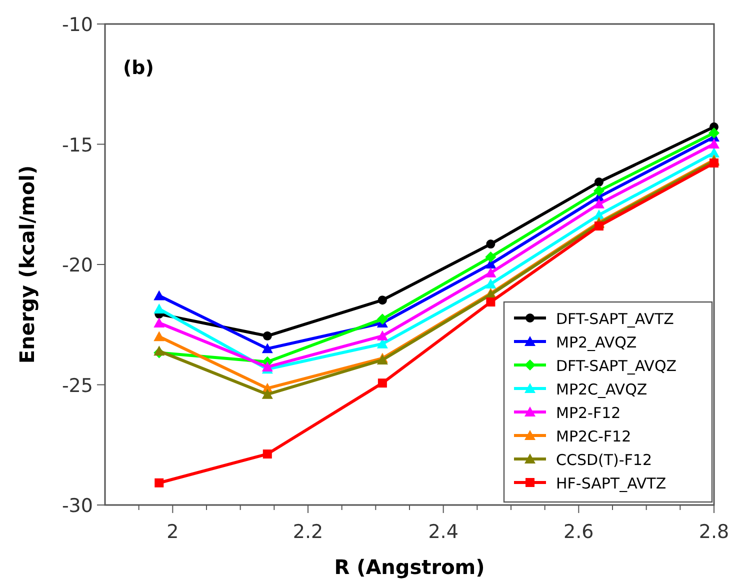 This screenshot has height=580, width=736. Describe the element at coordinates (308, 532) in the screenshot. I see `x-tick-label: 2.2` at that location.